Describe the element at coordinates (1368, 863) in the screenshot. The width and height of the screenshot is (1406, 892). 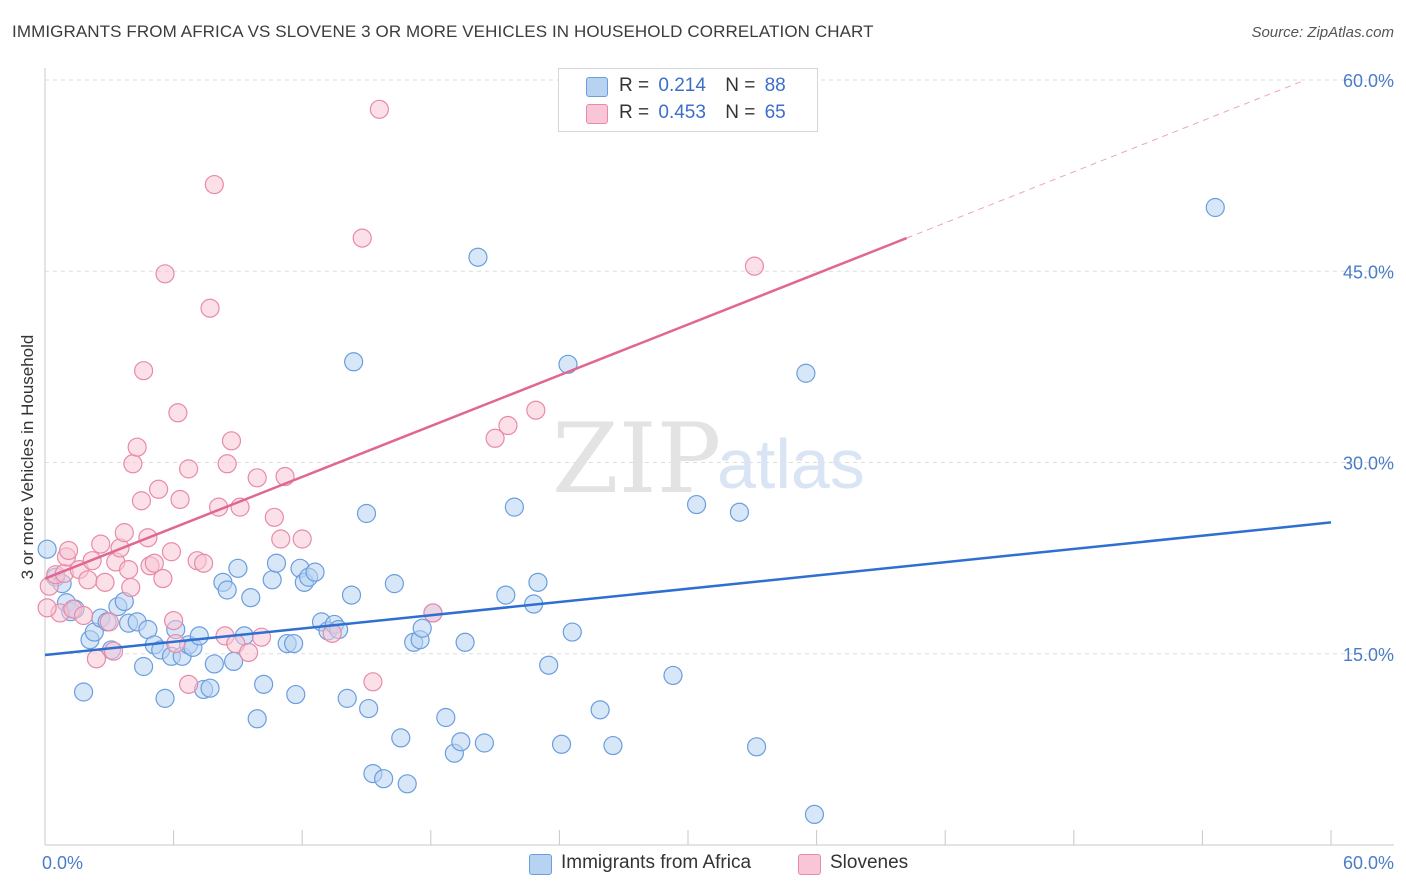
I see `x-tick-label-max: 60.0%` at that location.